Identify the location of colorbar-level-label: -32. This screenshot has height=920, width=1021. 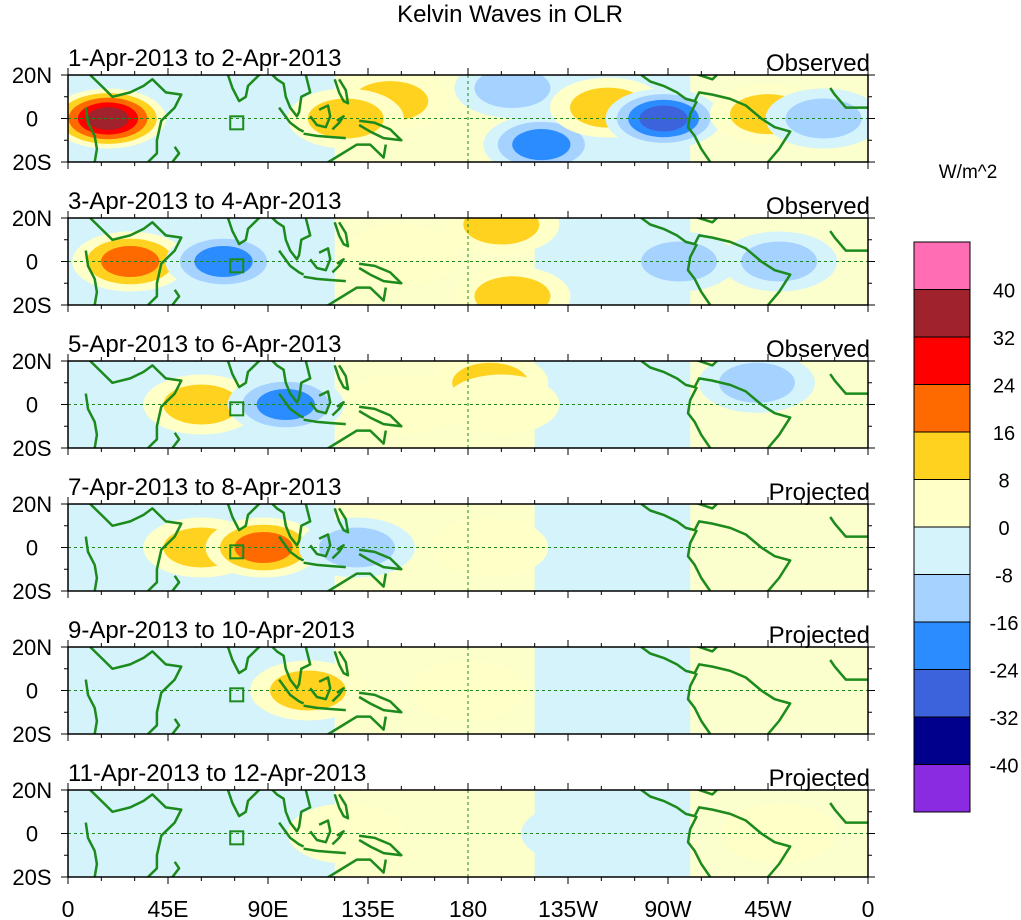
(1004, 719).